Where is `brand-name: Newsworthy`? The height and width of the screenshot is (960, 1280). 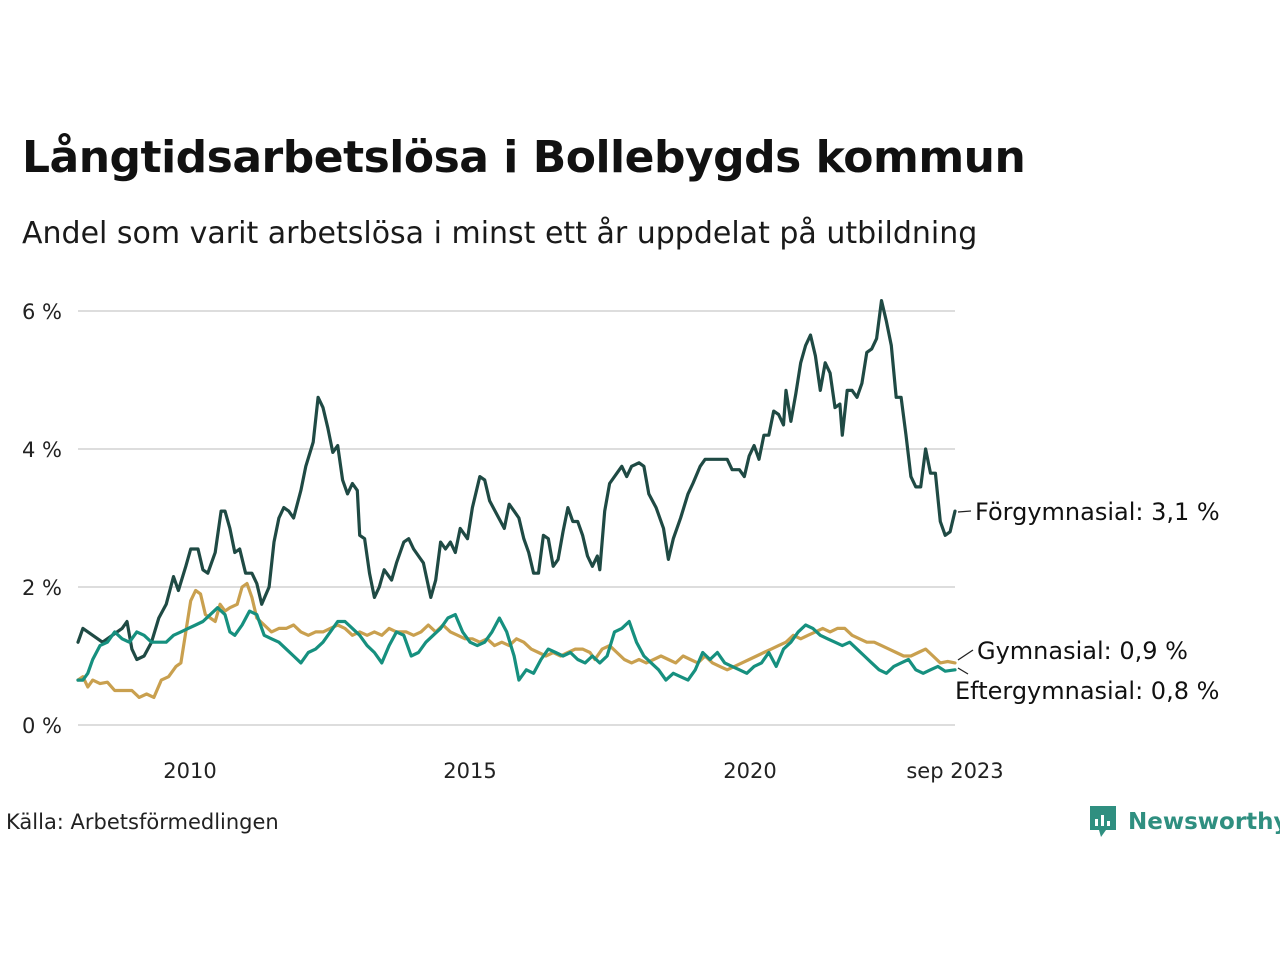
brand-name: Newsworthy is located at coordinates (1204, 822).